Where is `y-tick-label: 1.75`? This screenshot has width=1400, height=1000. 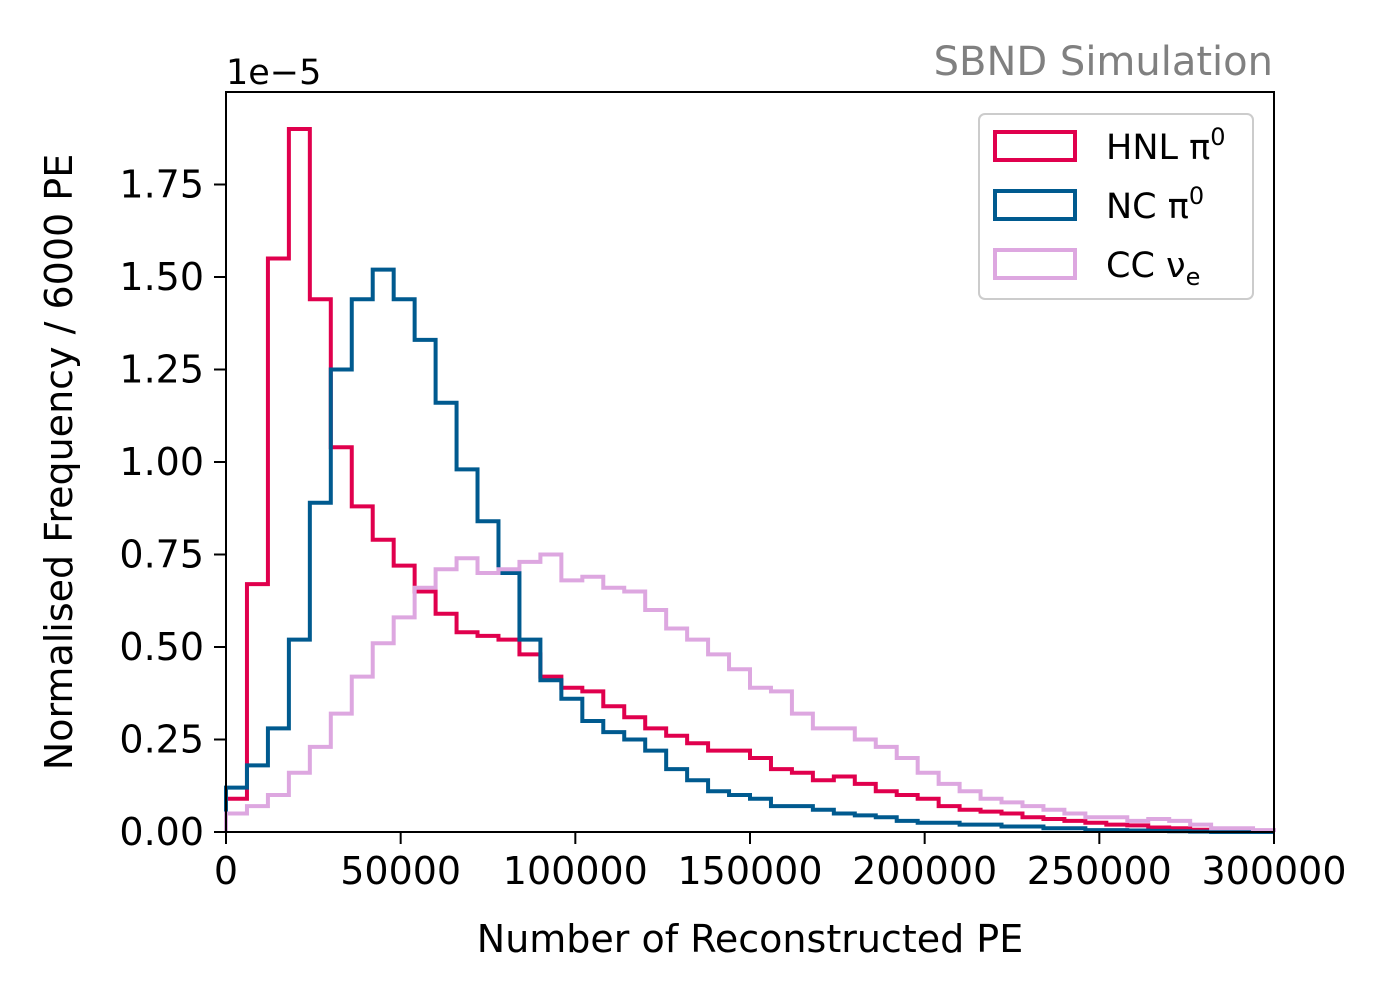
y-tick-label: 1.75 is located at coordinates (161, 185).